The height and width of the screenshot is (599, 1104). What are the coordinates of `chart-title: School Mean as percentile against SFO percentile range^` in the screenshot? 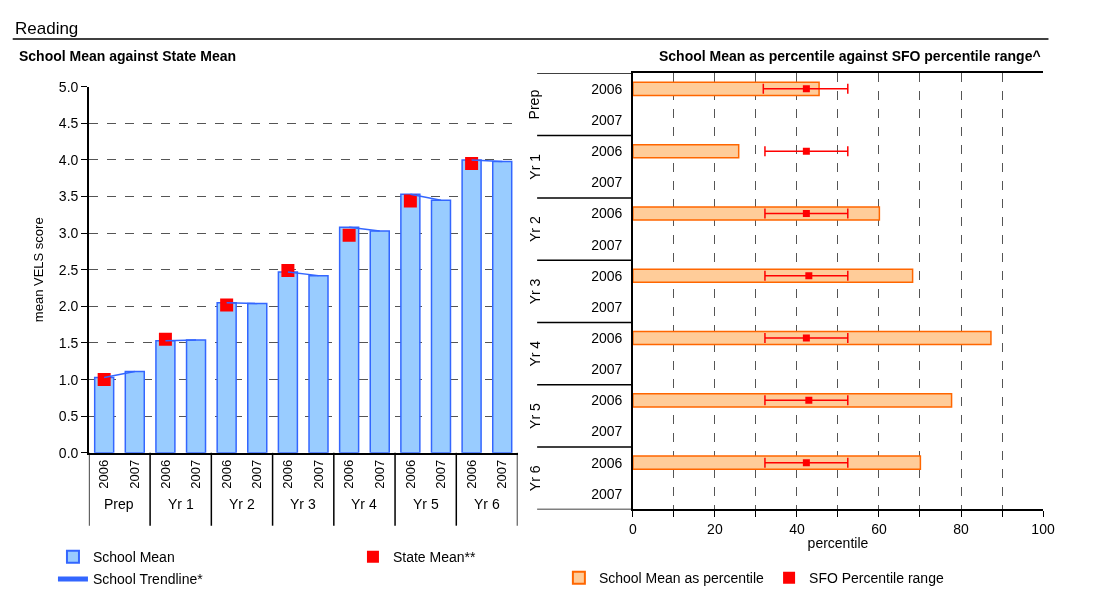 It's located at (850, 56).